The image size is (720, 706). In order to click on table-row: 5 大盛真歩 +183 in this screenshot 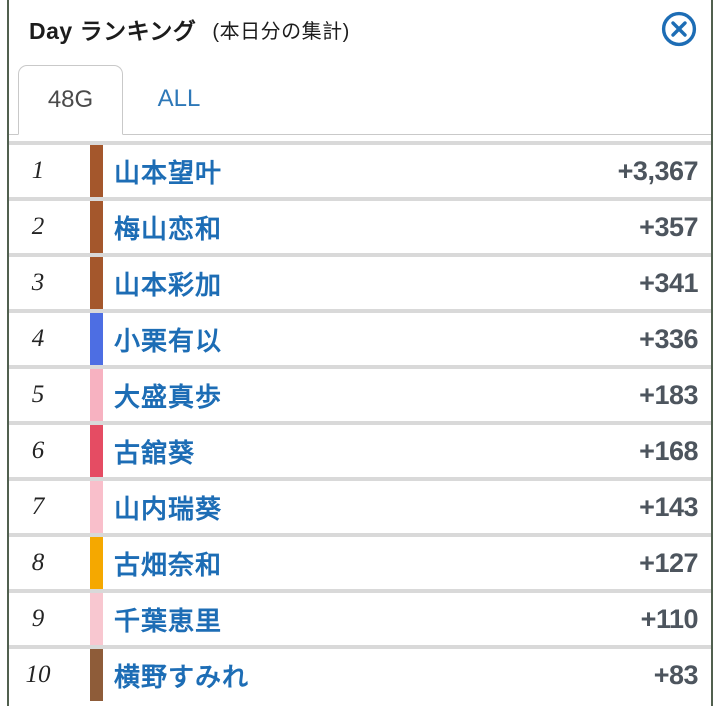, I will do `click(360, 395)`.